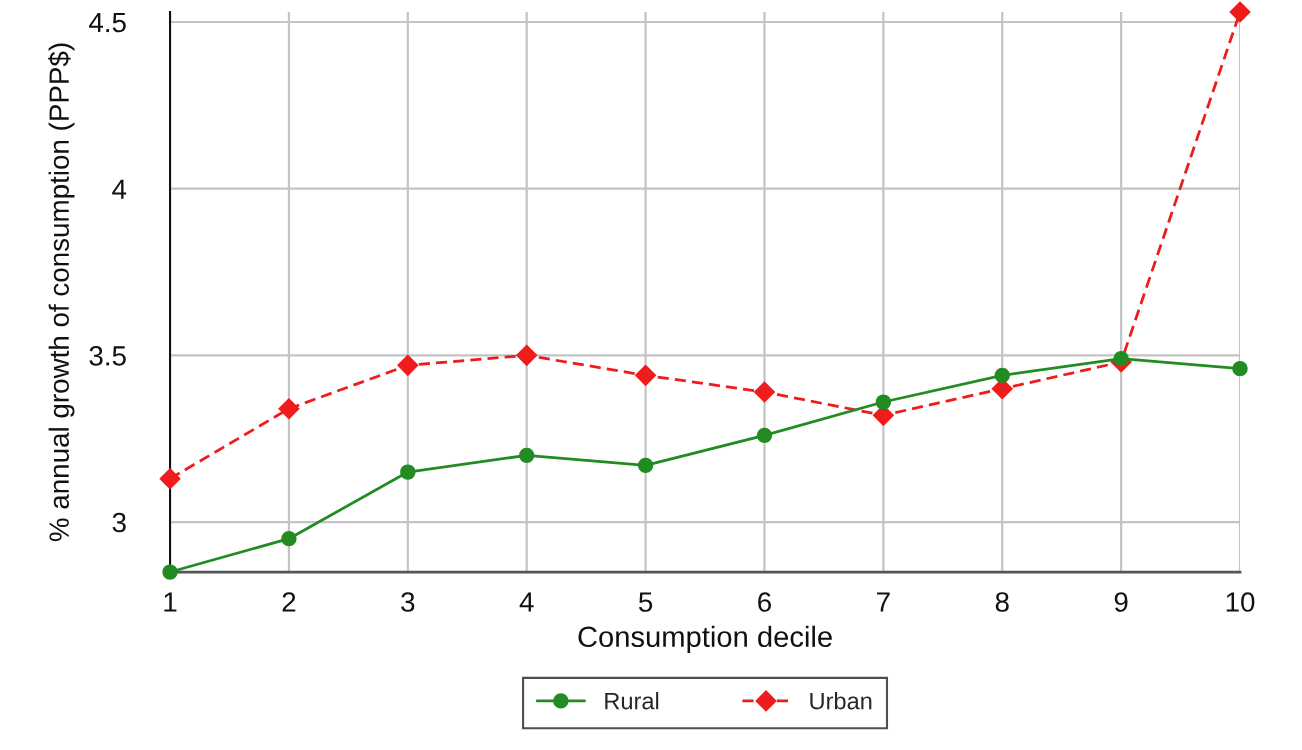 This screenshot has width=1302, height=750. Describe the element at coordinates (632, 701) in the screenshot. I see `legend-label: Rural` at that location.